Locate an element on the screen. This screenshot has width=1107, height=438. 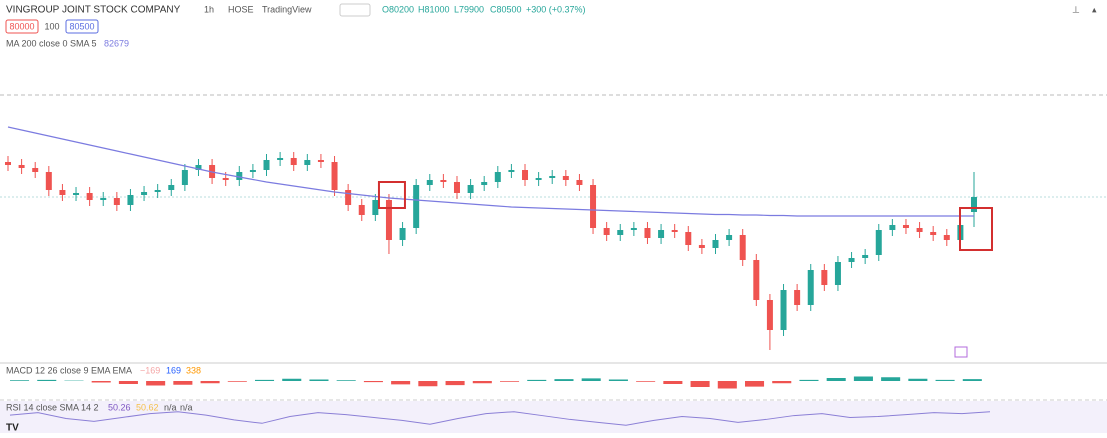
ma-legend: MA 200 close 0 SMA 5 is located at coordinates (51, 43).